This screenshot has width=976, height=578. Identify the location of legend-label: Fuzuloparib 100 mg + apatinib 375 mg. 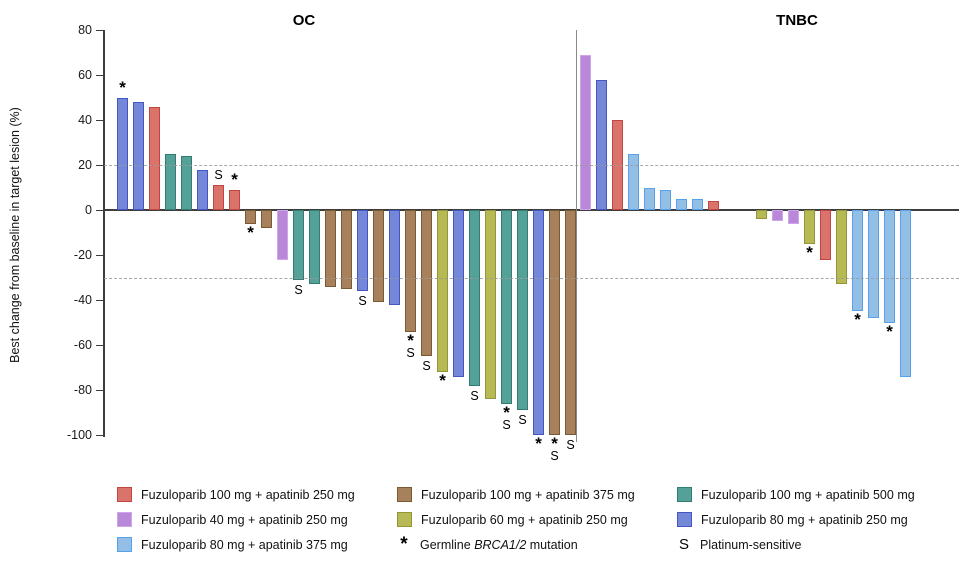
(528, 494).